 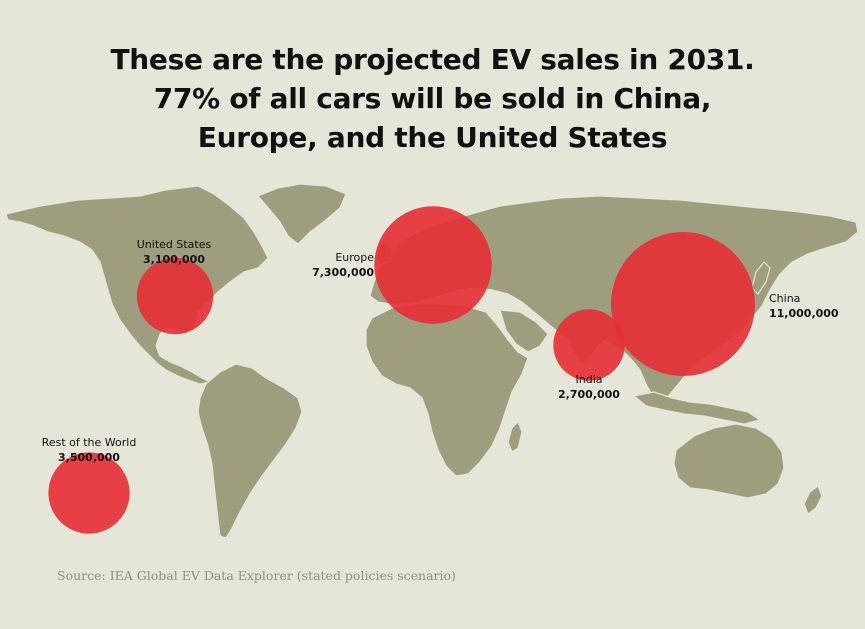 I want to click on land-arabia, so click(x=524, y=331).